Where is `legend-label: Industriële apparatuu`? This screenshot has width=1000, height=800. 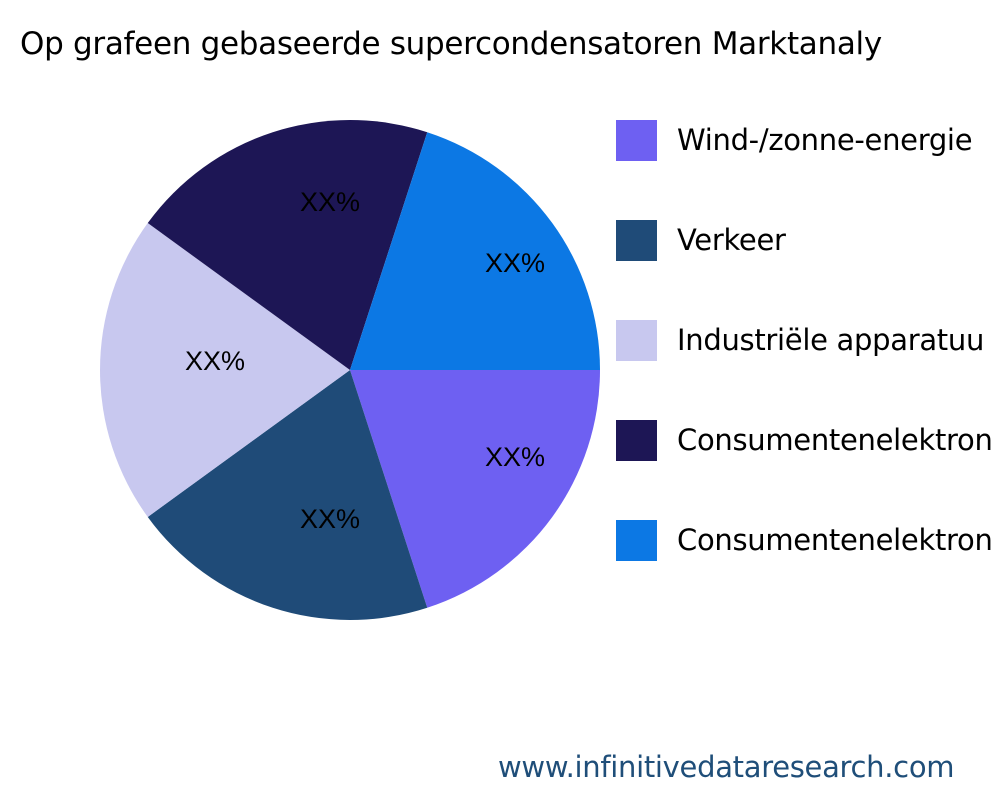
legend-label: Industriële apparatuu is located at coordinates (831, 340).